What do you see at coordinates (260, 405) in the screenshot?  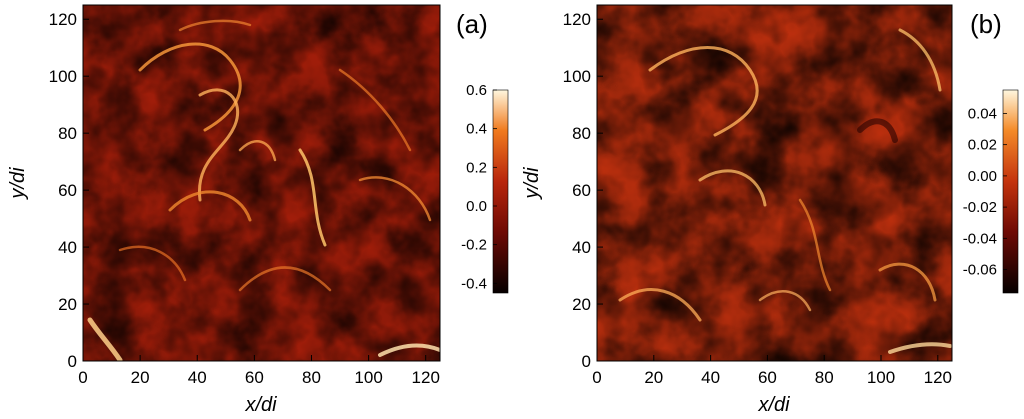 I see `x-axis-label-a: x/di` at bounding box center [260, 405].